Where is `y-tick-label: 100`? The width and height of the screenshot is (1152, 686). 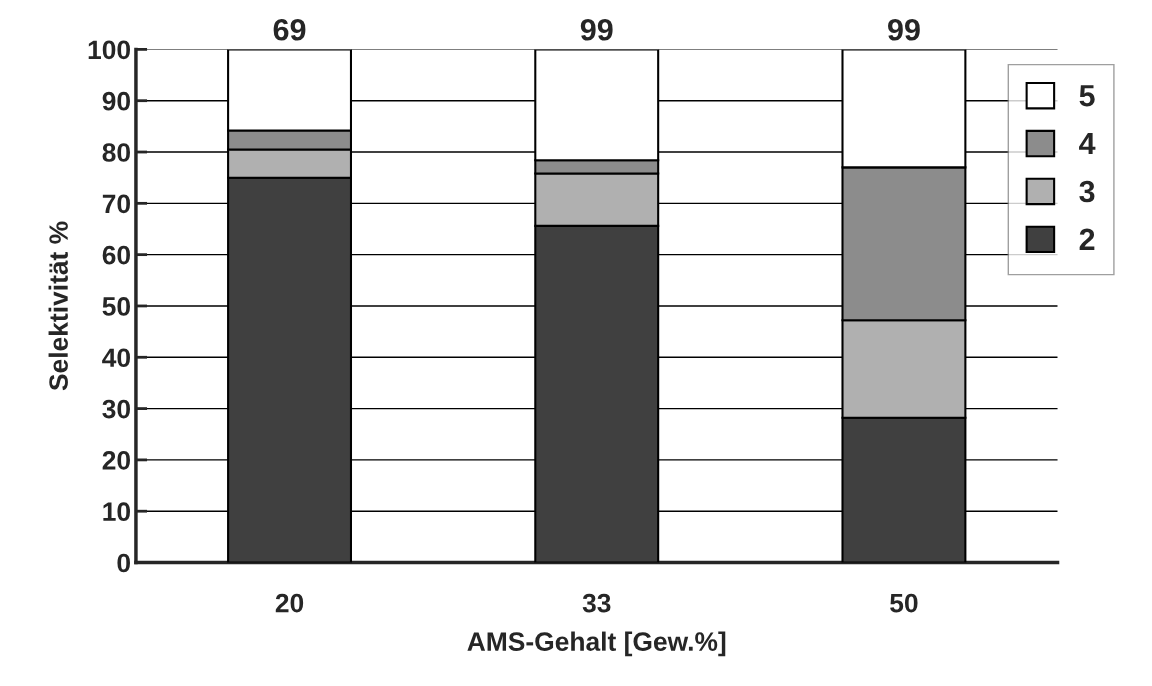 y-tick-label: 100 is located at coordinates (109, 50).